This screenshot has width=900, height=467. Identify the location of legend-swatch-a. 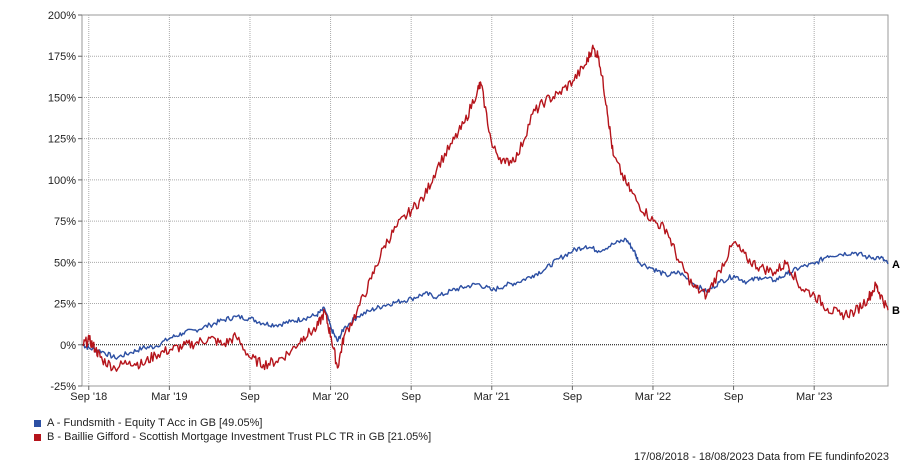
(37, 423).